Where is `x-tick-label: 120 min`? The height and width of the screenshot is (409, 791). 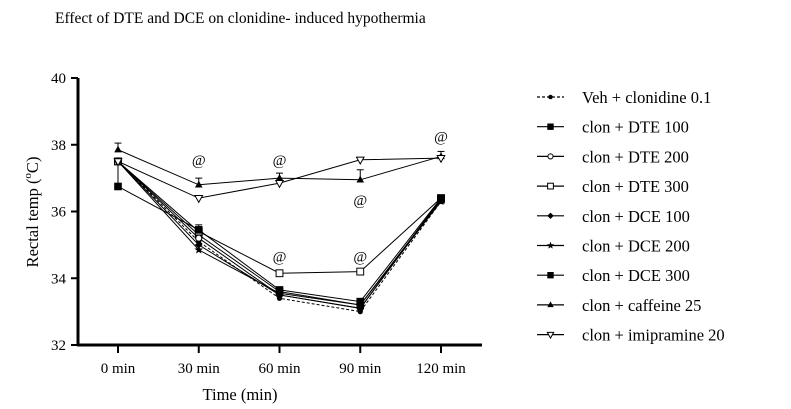
x-tick-label: 120 min is located at coordinates (441, 369).